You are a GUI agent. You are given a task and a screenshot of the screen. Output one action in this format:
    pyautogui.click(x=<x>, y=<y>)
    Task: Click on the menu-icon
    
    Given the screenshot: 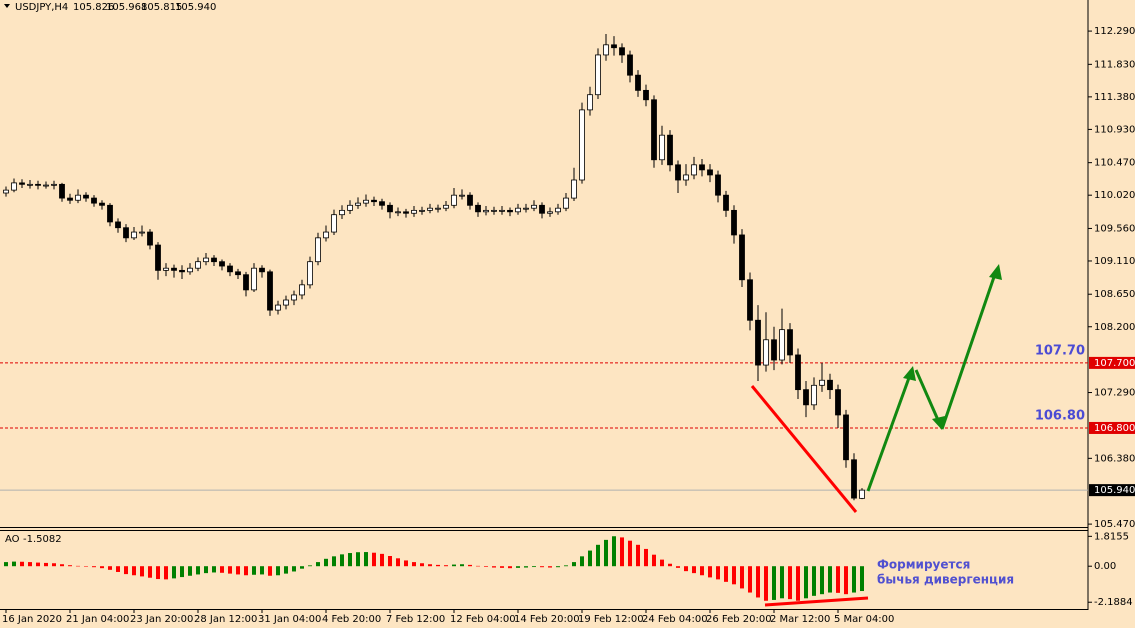 What is the action you would take?
    pyautogui.click(x=7, y=6)
    